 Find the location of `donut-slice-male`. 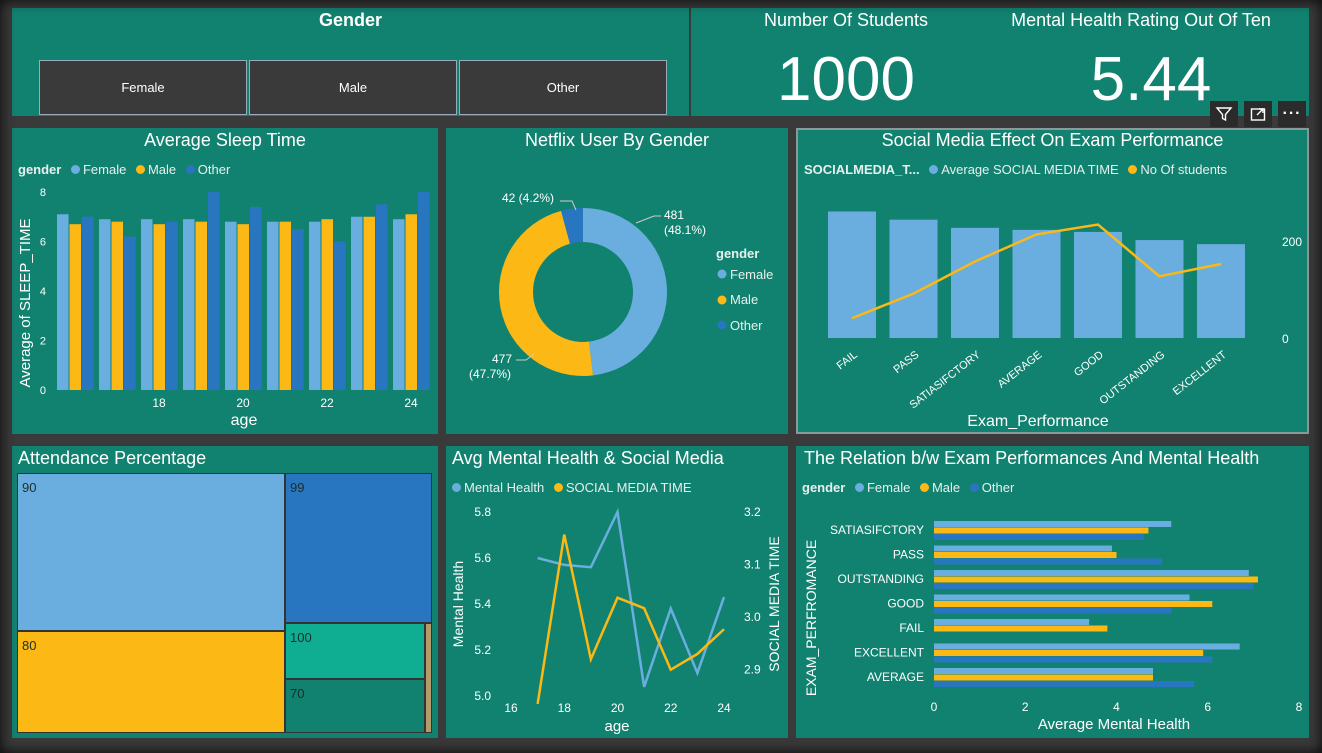

donut-slice-male is located at coordinates (546, 293).